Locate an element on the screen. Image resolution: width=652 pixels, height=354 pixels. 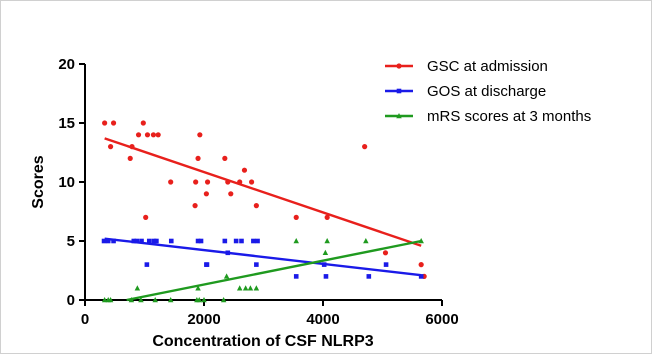
legend-gos-marker is located at coordinates (399, 91).